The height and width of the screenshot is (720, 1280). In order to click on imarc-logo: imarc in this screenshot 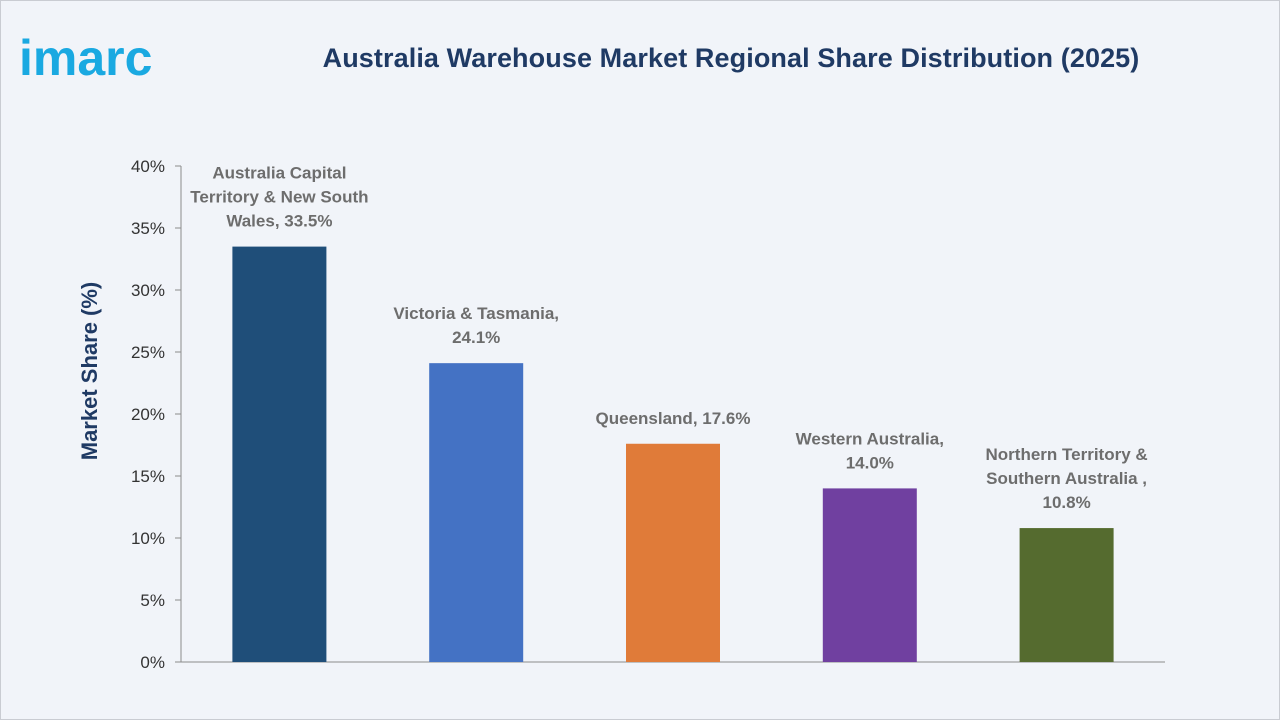, I will do `click(85, 58)`.